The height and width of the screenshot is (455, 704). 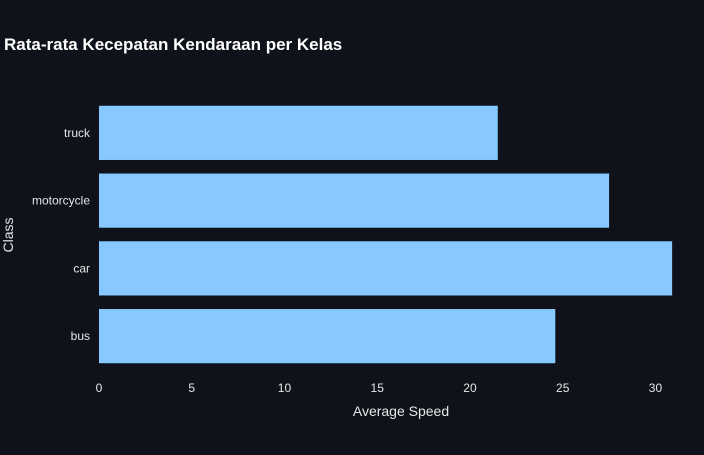 I want to click on x-tick-labels: 0 5 10 15 20 25 30, so click(x=379, y=388).